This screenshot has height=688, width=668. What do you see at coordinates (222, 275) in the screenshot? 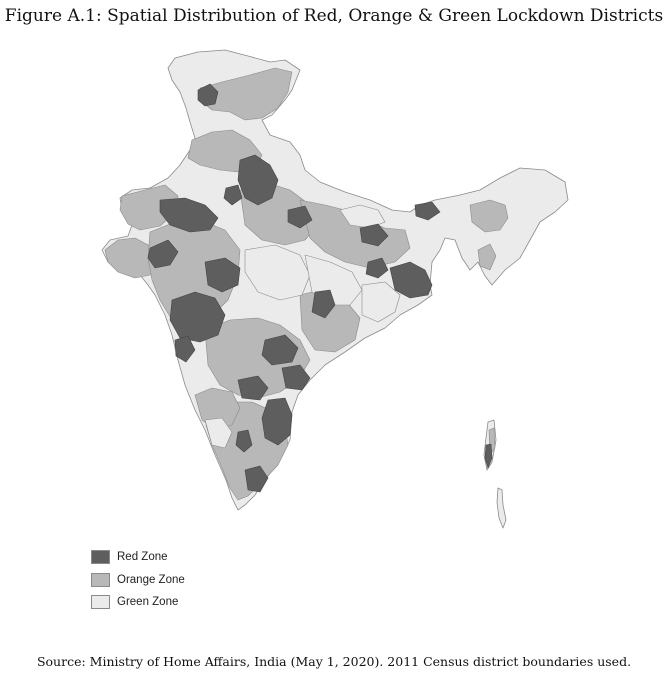
I see `red-region-mp-west` at bounding box center [222, 275].